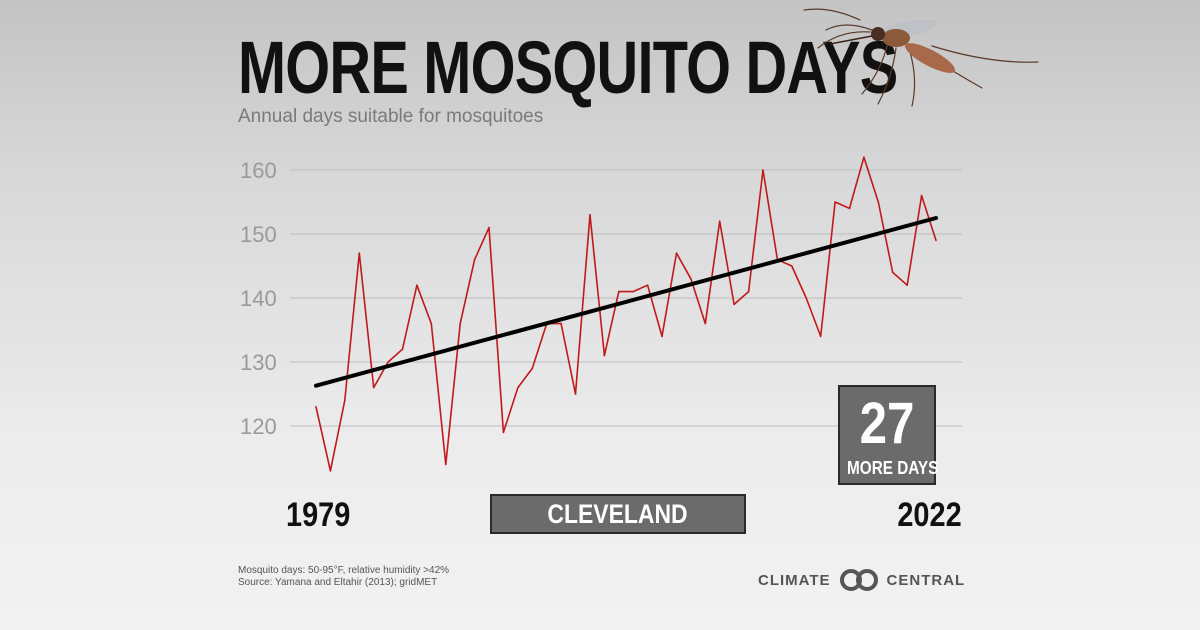 The width and height of the screenshot is (1200, 630). Describe the element at coordinates (518, 387) in the screenshot. I see `data-point-1993` at that location.